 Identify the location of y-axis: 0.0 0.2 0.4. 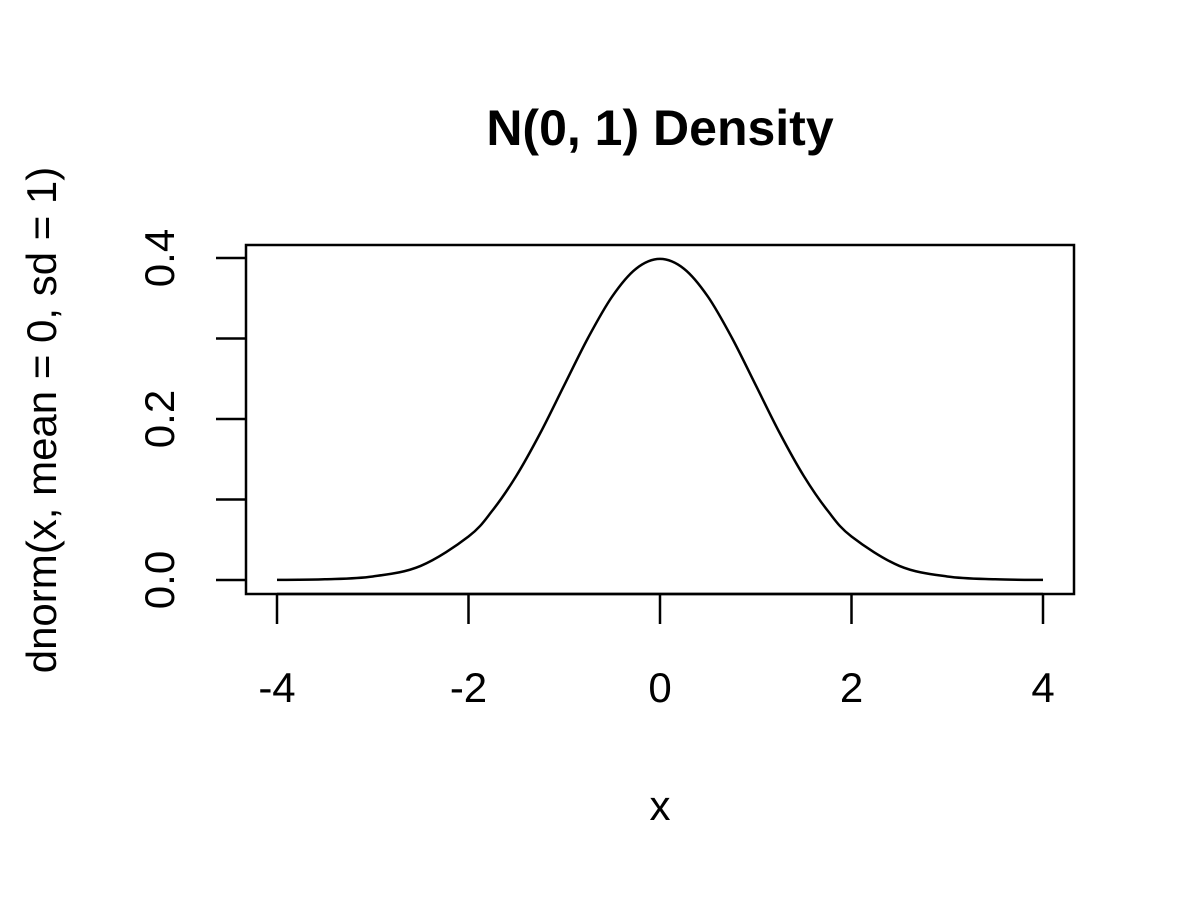
(191, 419).